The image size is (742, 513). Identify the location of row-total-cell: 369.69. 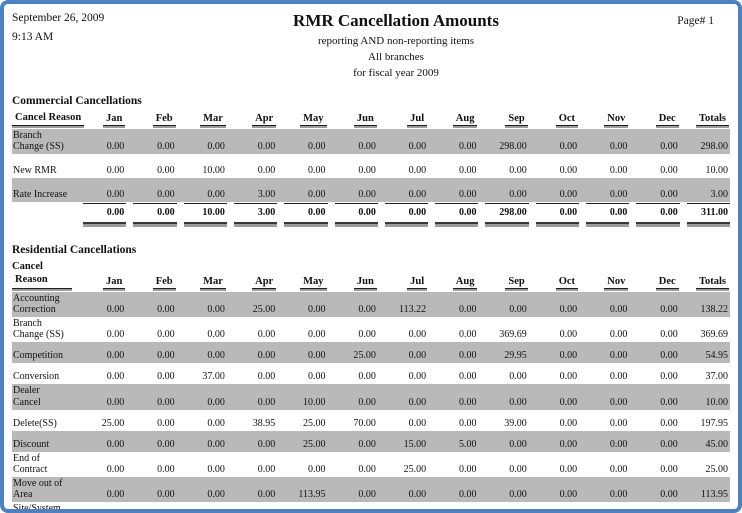
(714, 335).